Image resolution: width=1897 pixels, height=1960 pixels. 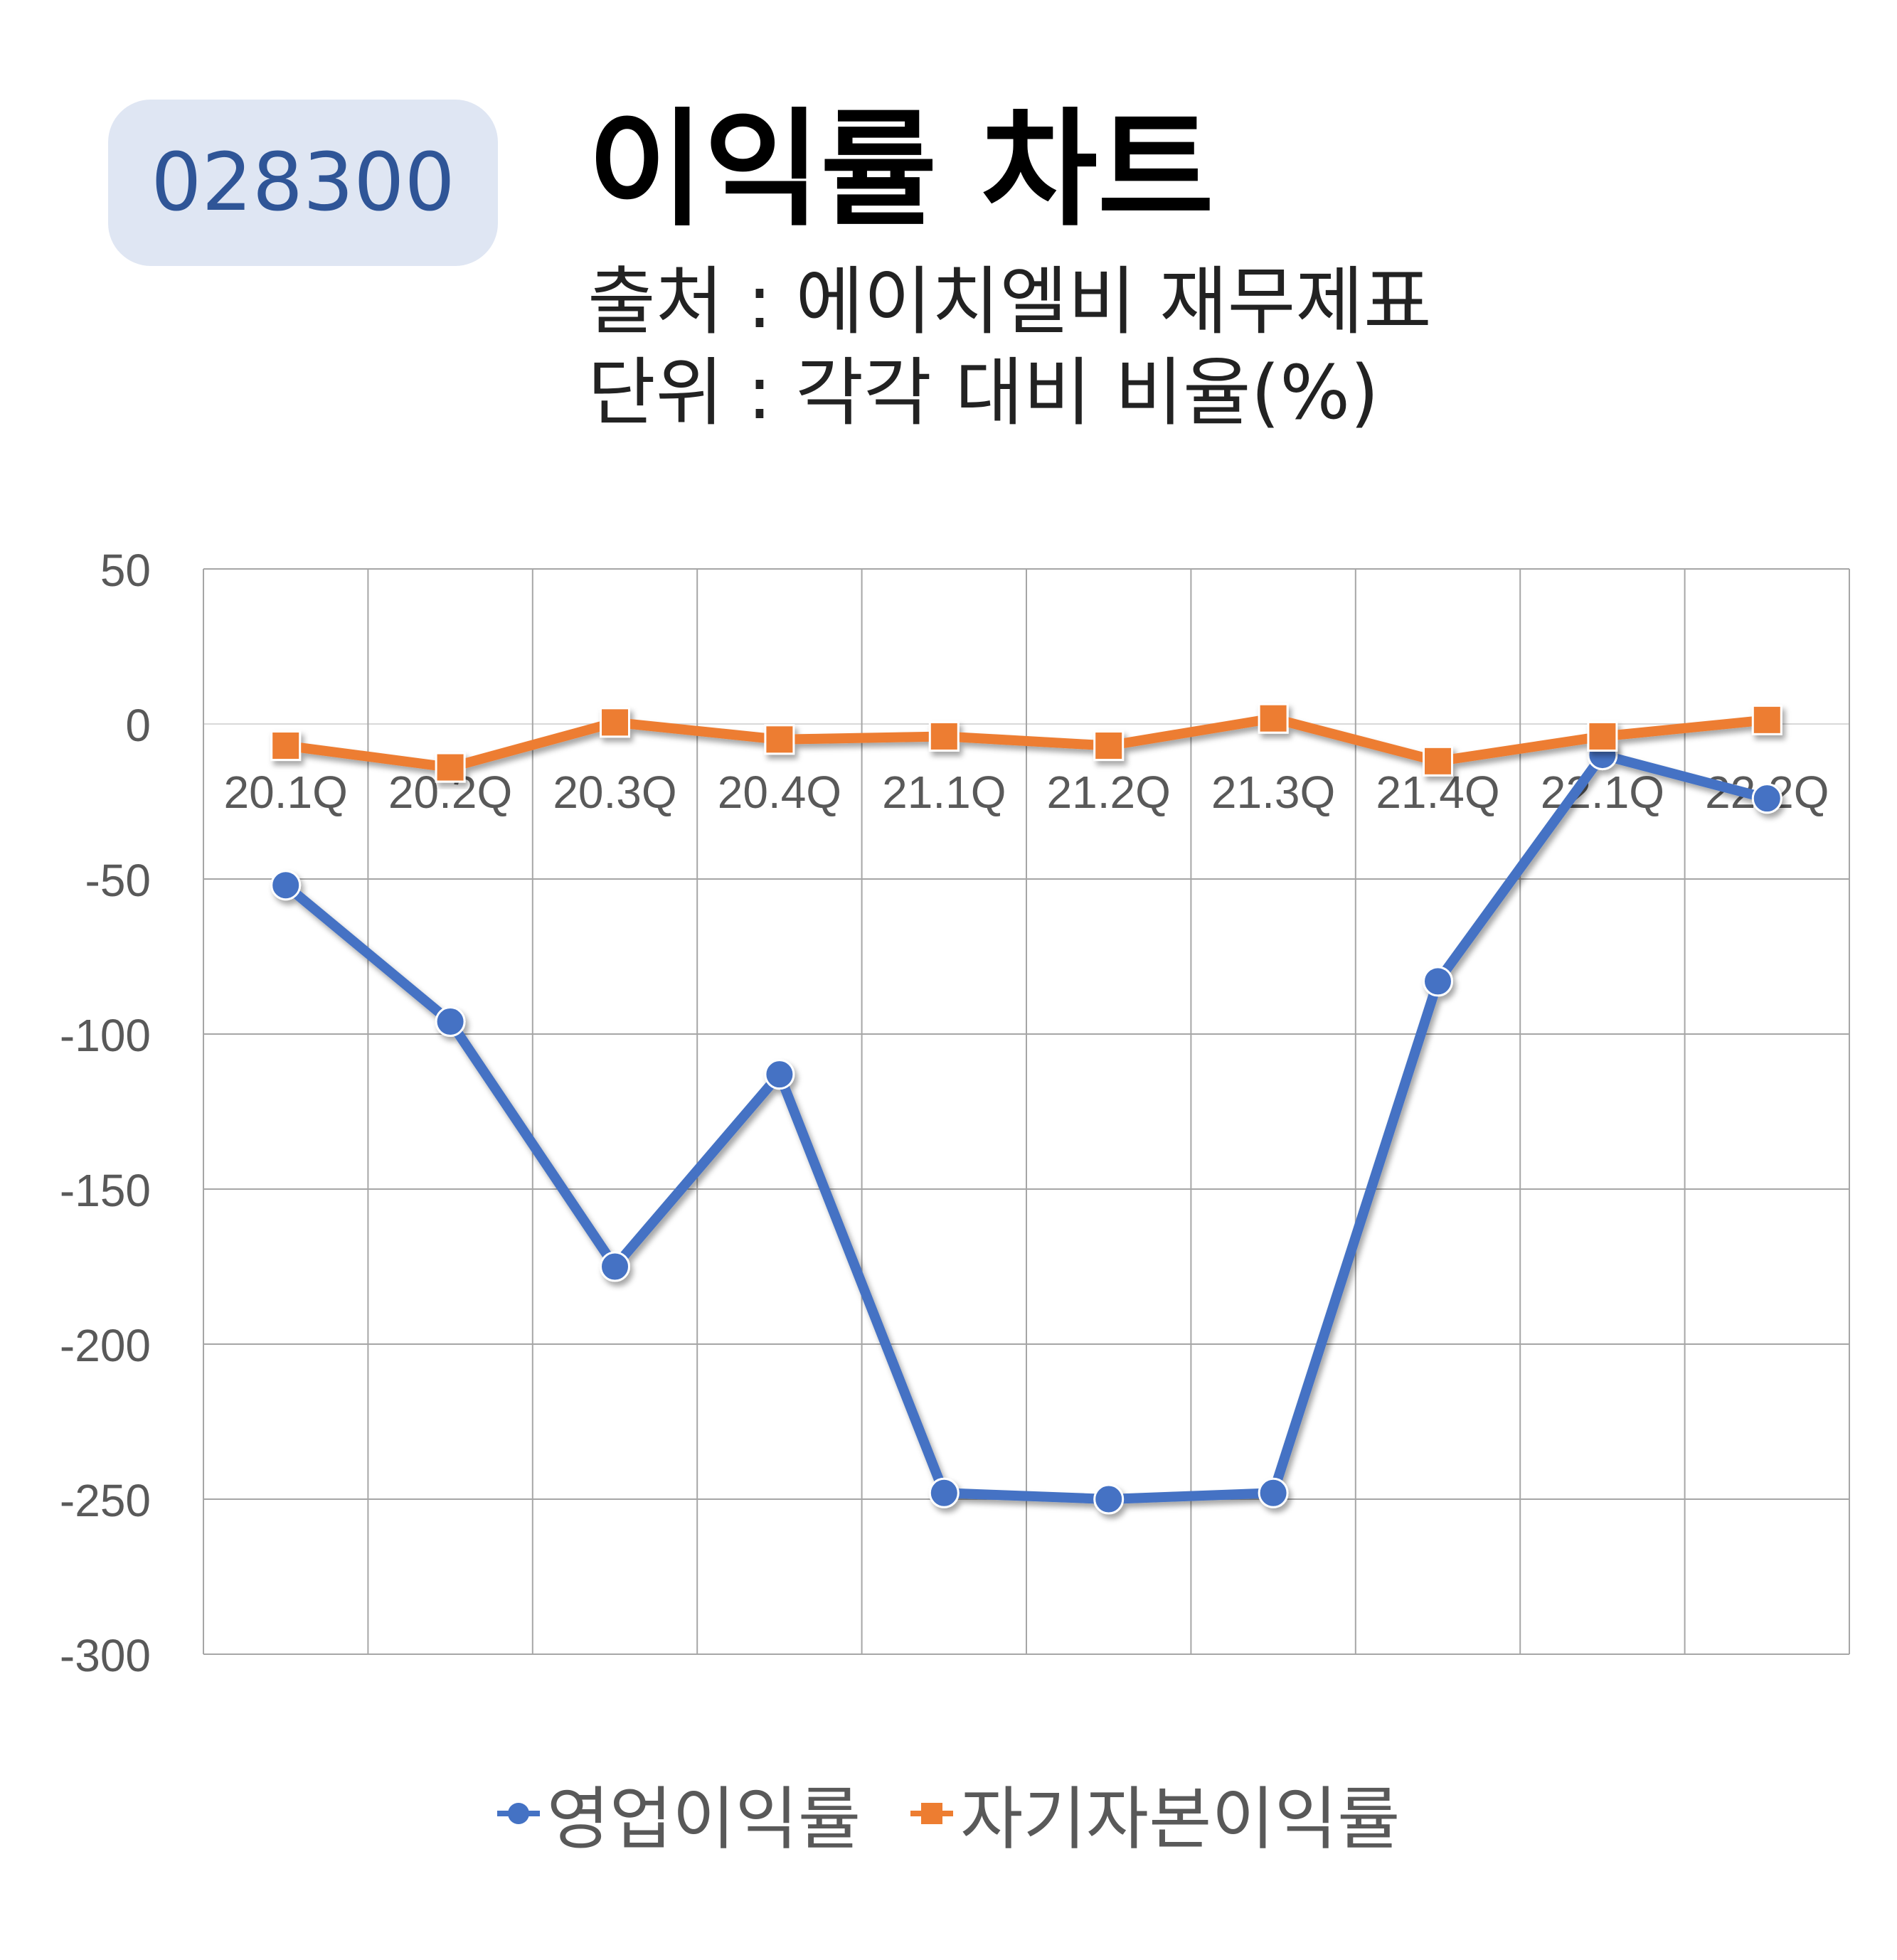 I want to click on stock-code-badge: 028300, so click(x=303, y=183).